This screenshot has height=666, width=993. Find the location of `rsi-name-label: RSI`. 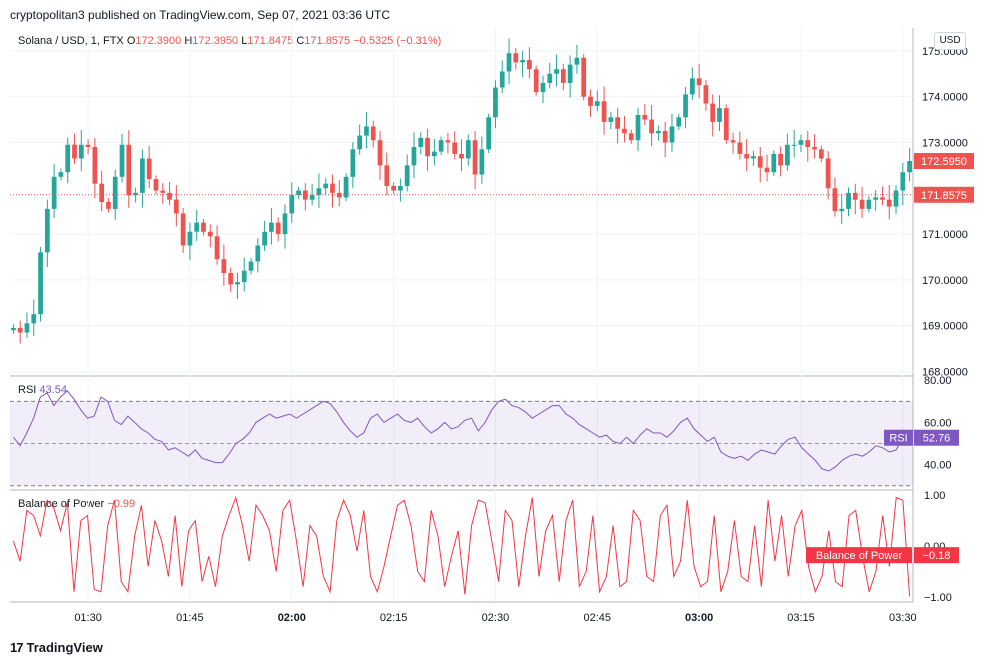

rsi-name-label: RSI is located at coordinates (898, 439).